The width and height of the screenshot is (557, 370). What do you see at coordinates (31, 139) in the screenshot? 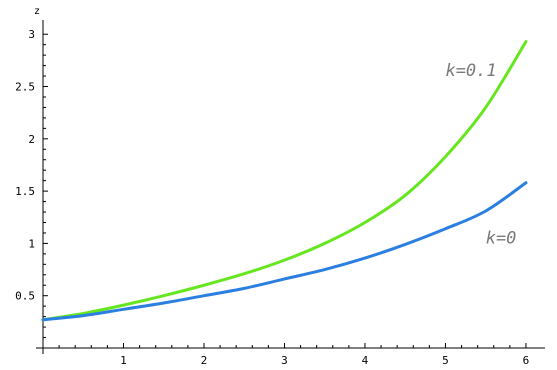
I see `y-tick-label: 2` at bounding box center [31, 139].